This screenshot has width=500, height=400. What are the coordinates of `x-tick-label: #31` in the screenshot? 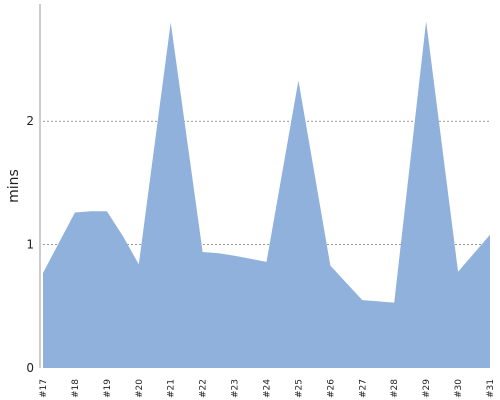 It's located at (491, 388).